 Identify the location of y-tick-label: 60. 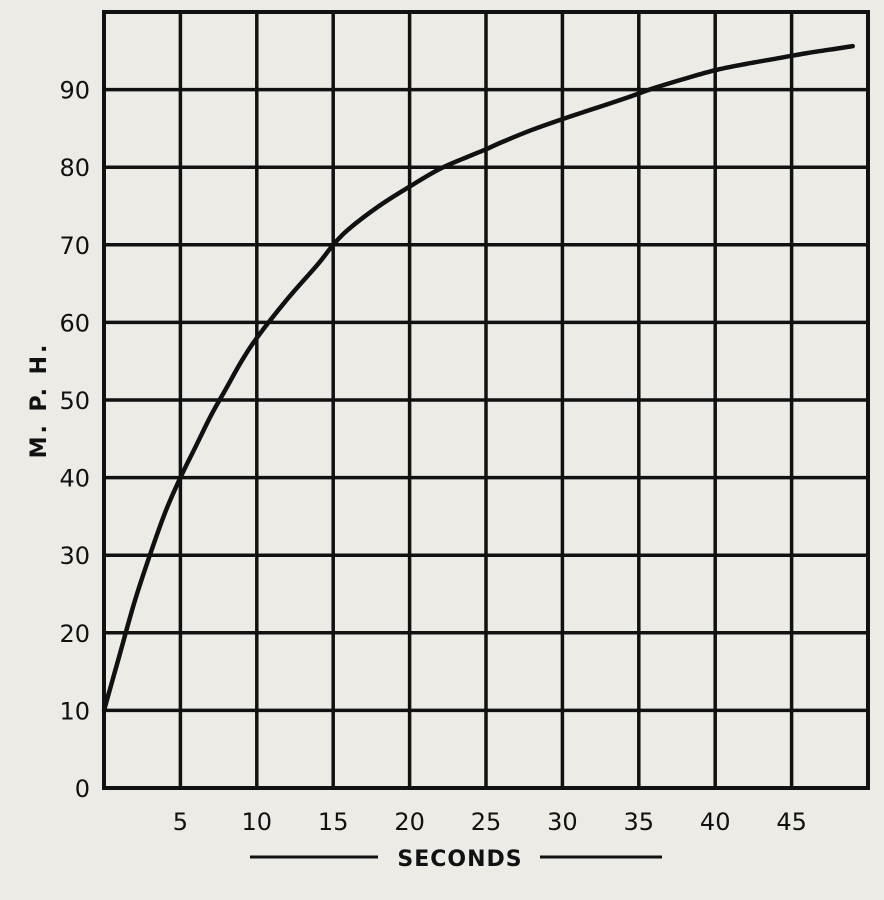
(74, 323).